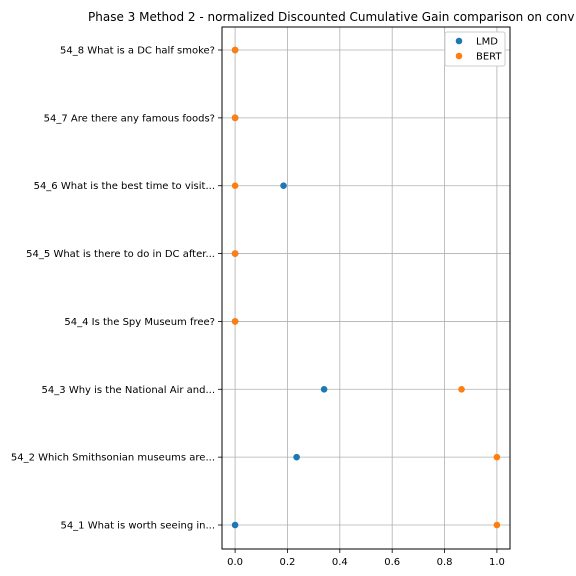 This screenshot has height=576, width=576. Describe the element at coordinates (340, 562) in the screenshot. I see `x-tick-label: 0.4` at that location.